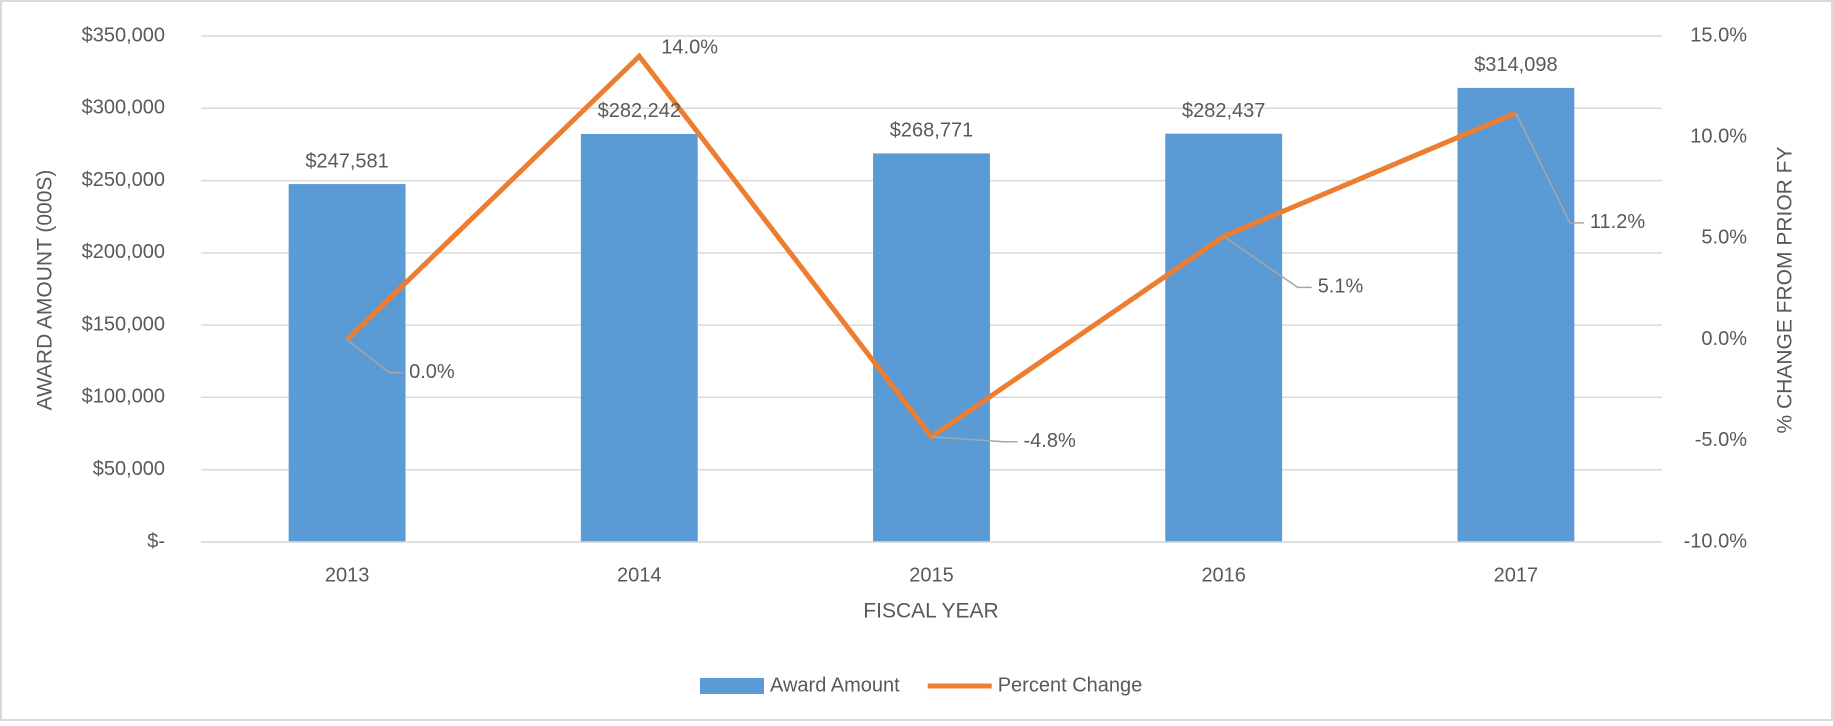 The image size is (1833, 726). Describe the element at coordinates (835, 685) in the screenshot. I see `legend-label: Award Amount` at that location.